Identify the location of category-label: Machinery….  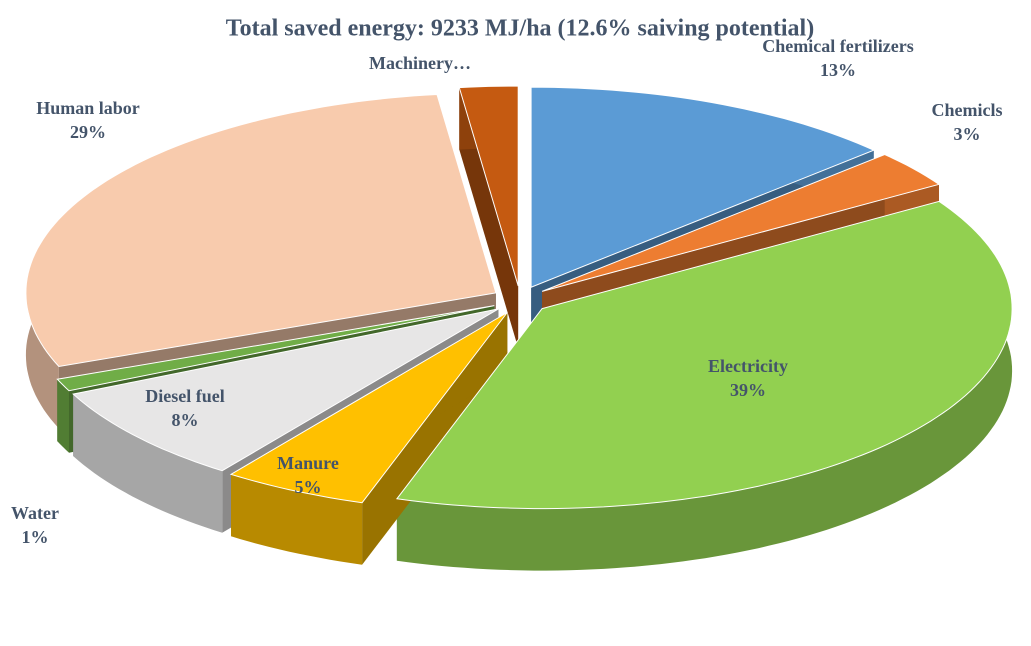
(420, 63).